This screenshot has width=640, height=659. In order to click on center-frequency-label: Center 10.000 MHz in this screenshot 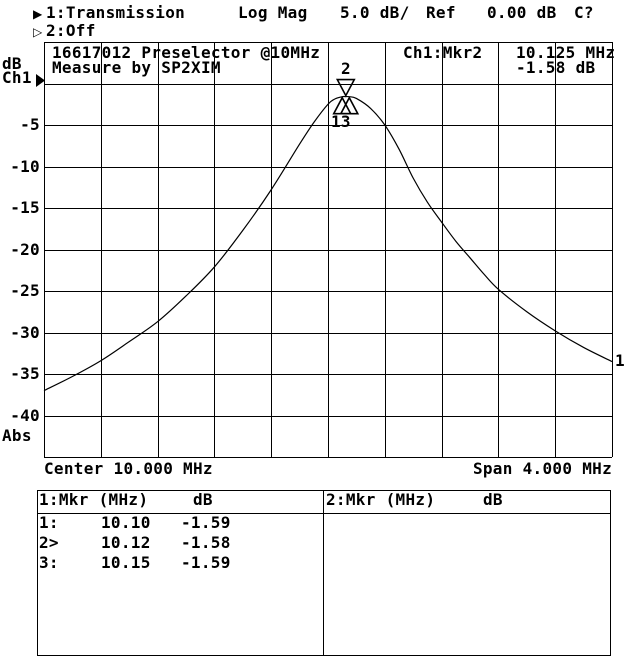, I will do `click(128, 468)`.